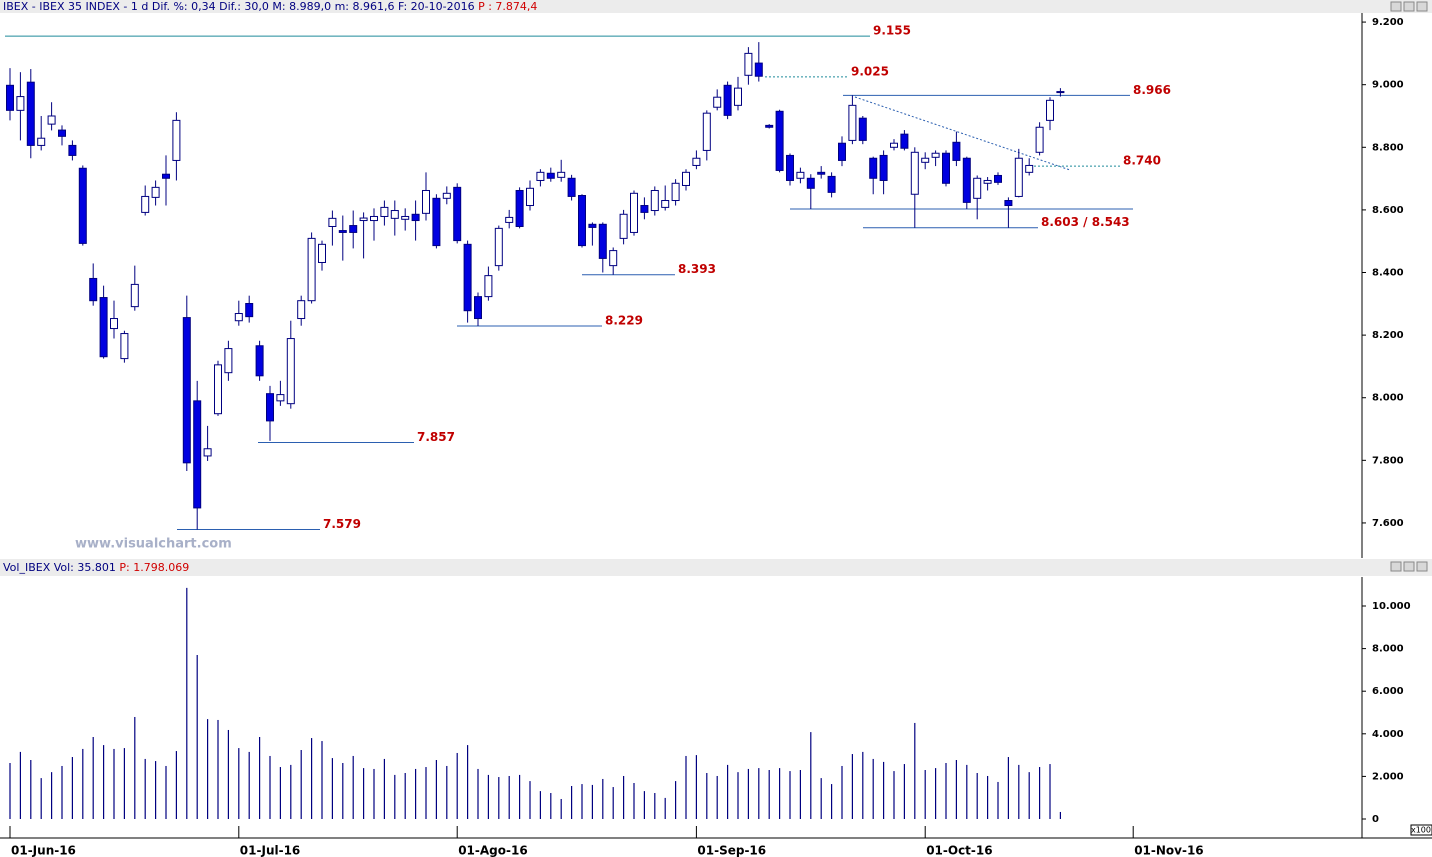 Image resolution: width=1432 pixels, height=857 pixels. What do you see at coordinates (1388, 335) in the screenshot?
I see `y-tick-label: 8.200` at bounding box center [1388, 335].